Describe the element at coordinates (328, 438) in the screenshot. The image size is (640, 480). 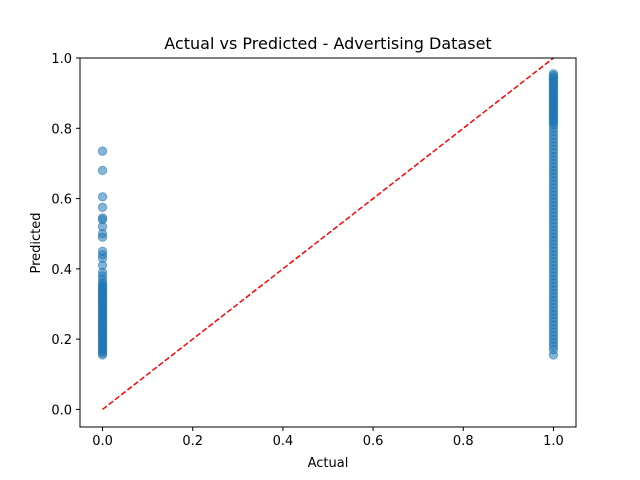
I see `x-axis: 0.0 0.2 0.4 0.6 0.8 1.0` at that location.